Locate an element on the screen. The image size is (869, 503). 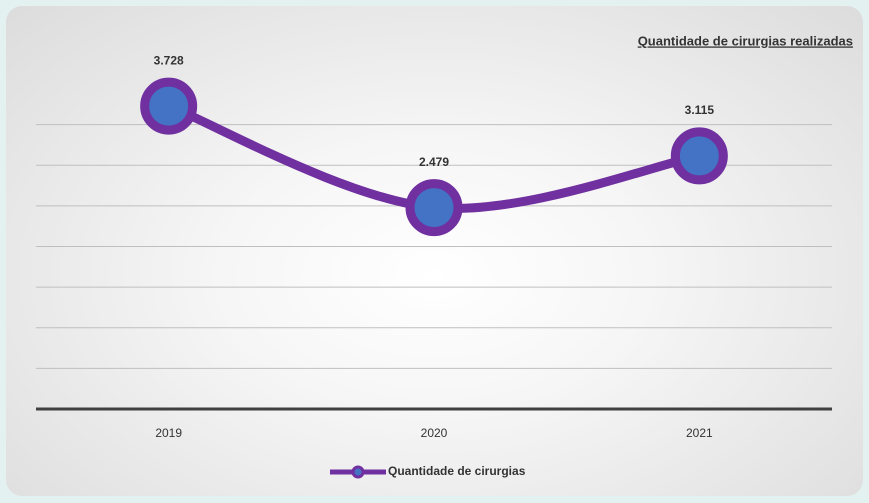
chart-title: Quantidade de cirurgias realizadas is located at coordinates (745, 40).